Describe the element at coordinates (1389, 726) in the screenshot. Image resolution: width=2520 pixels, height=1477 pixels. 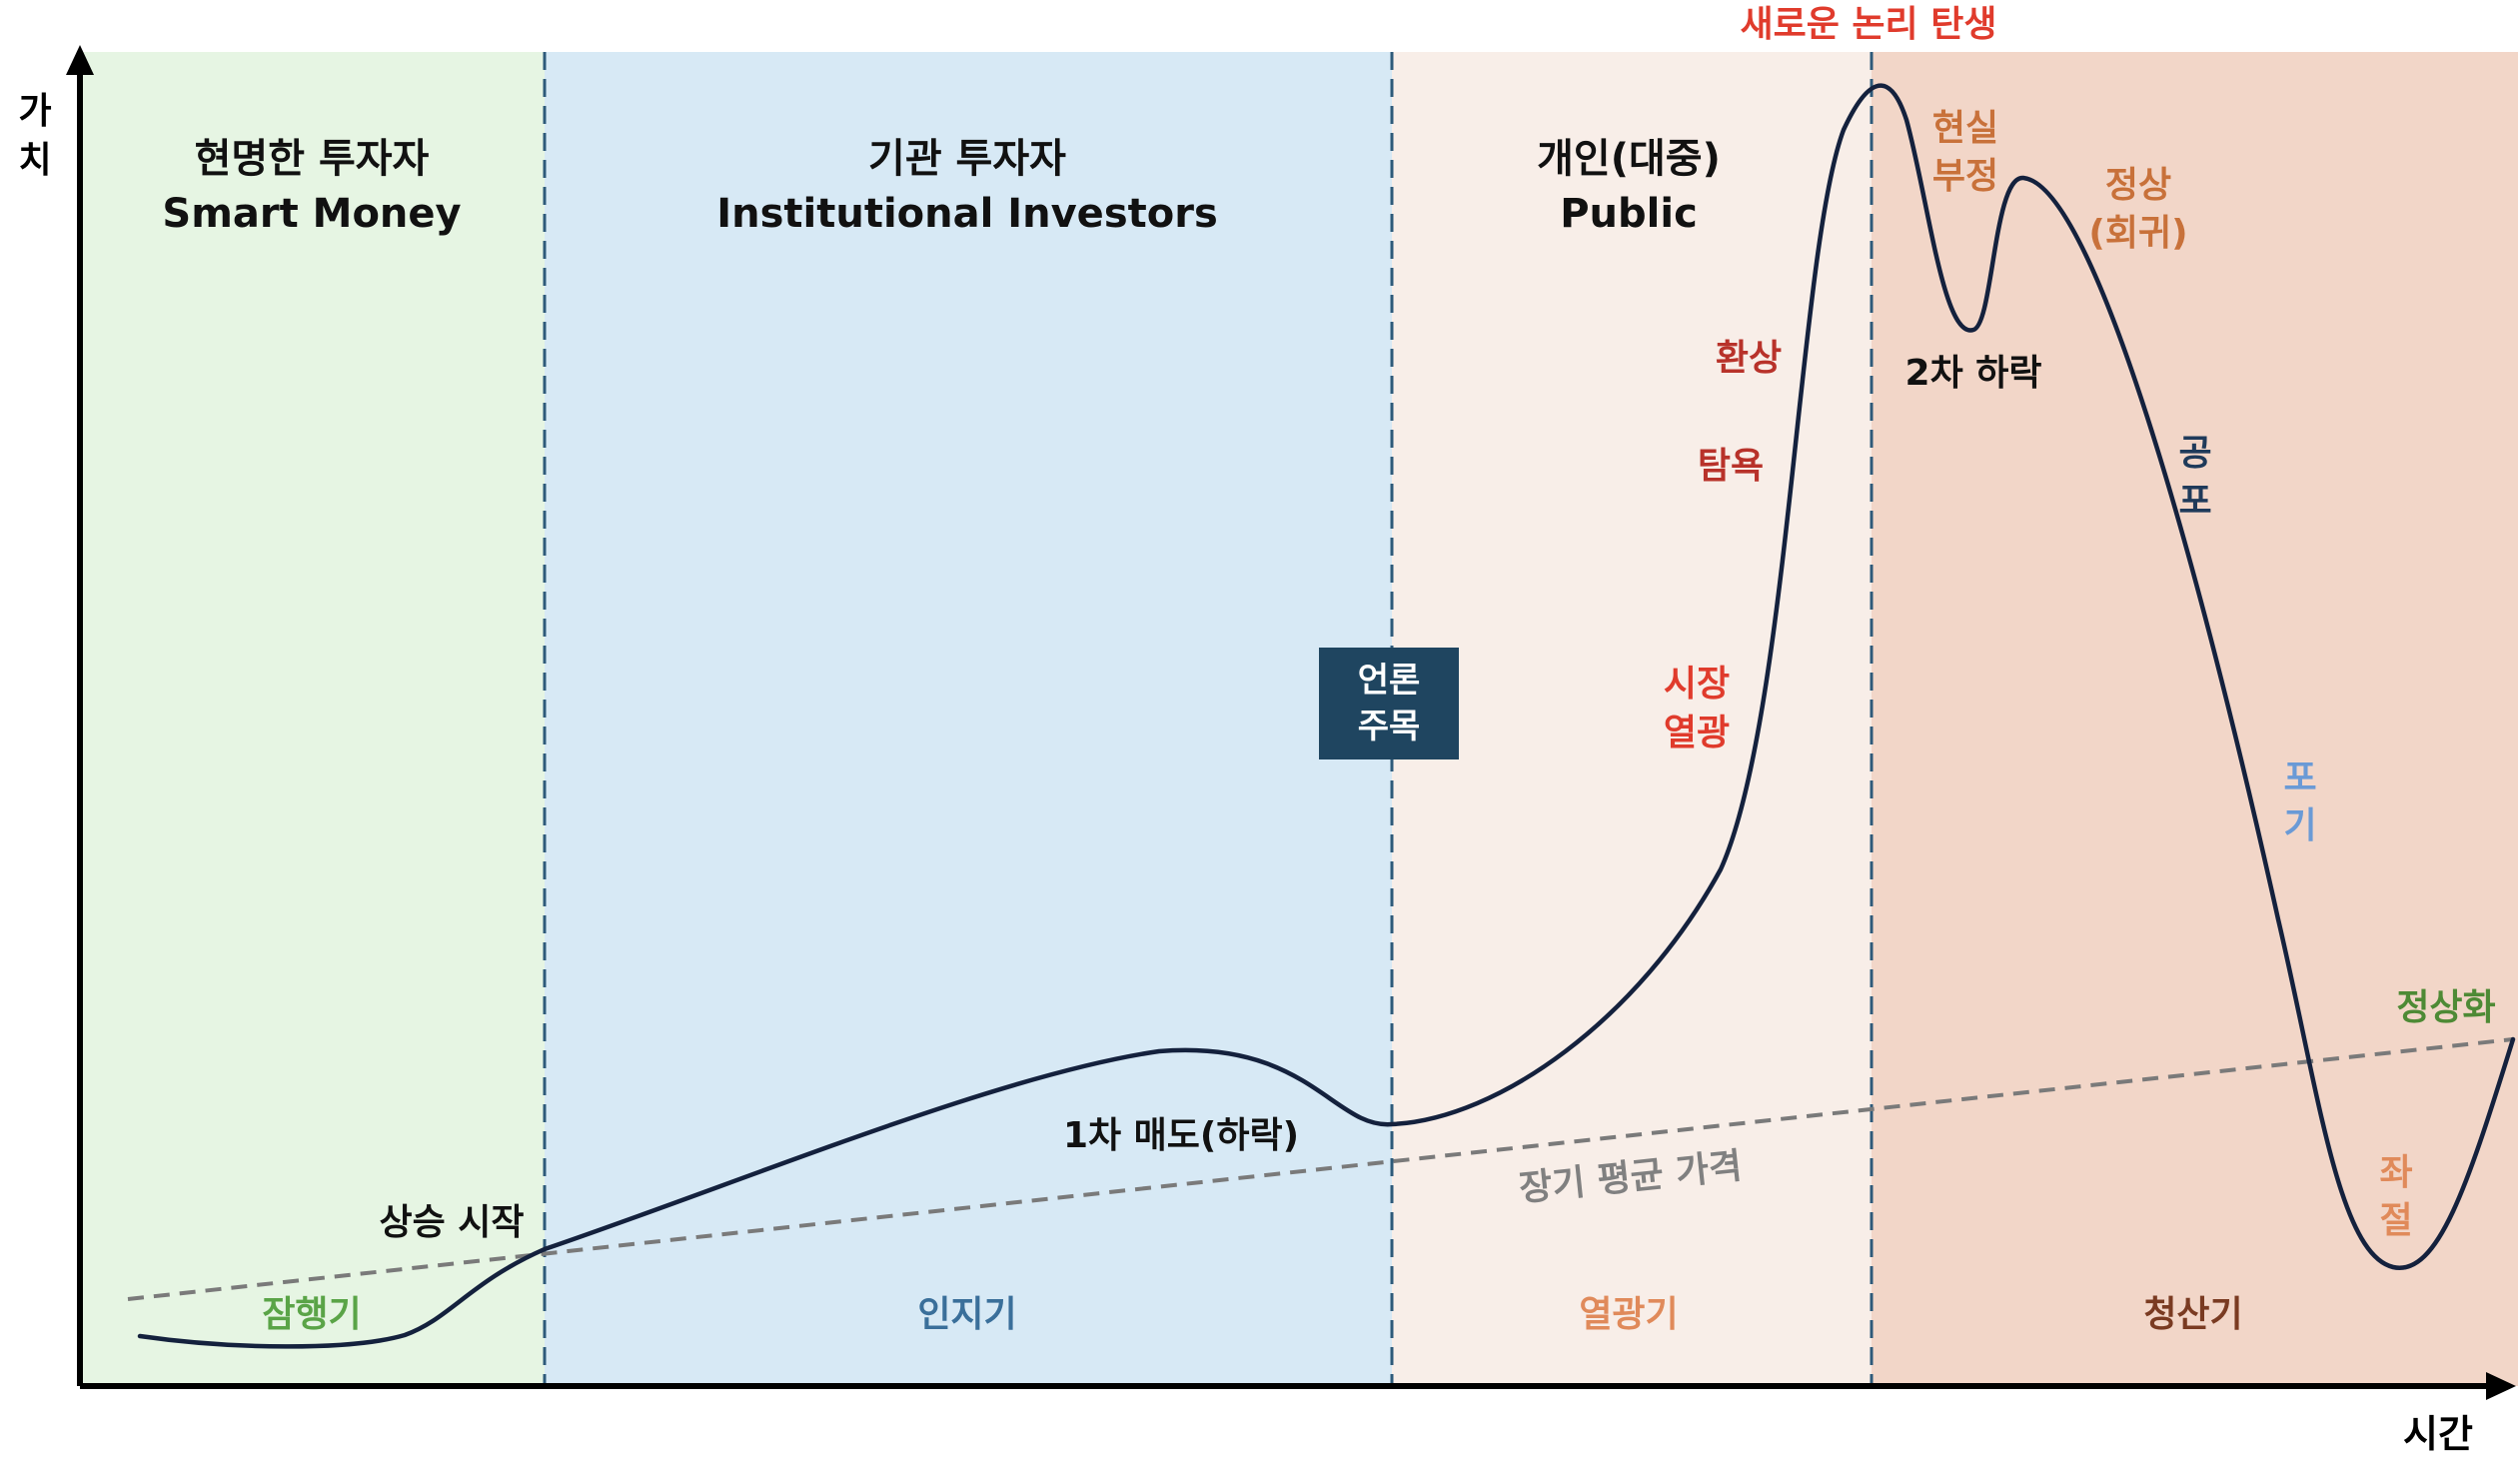
I see `media-box-line-2: 주목` at that location.